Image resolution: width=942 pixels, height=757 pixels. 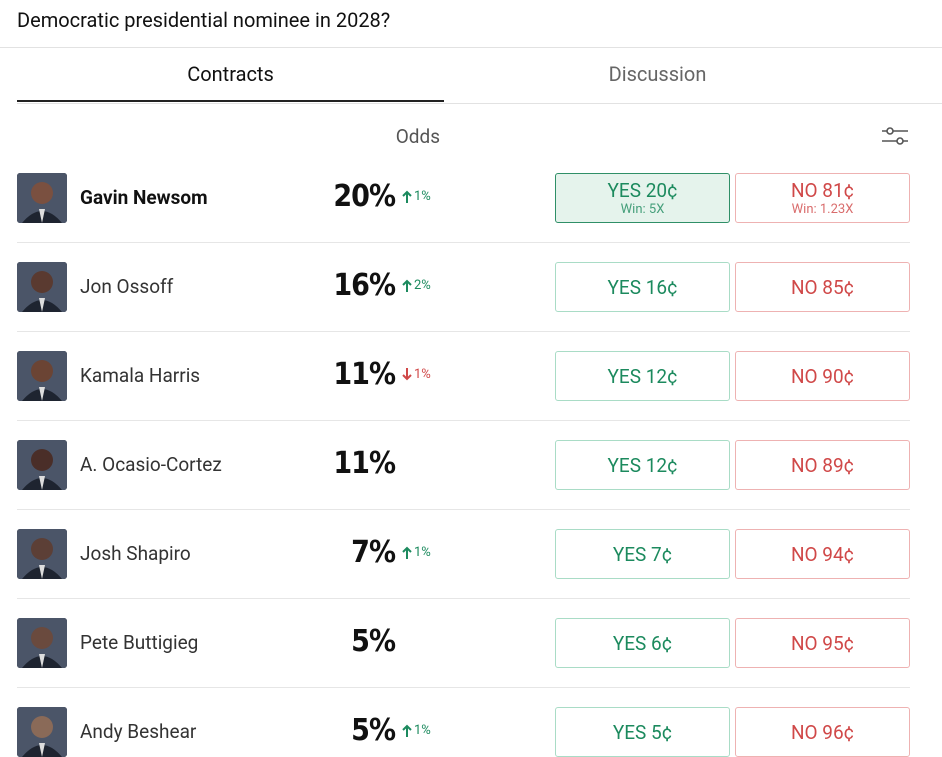 I want to click on odds: 20%, so click(x=364, y=196).